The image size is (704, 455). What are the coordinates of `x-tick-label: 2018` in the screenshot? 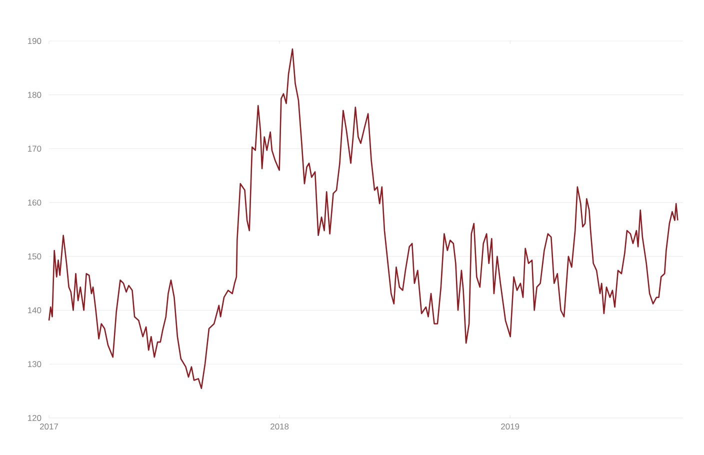 It's located at (279, 427).